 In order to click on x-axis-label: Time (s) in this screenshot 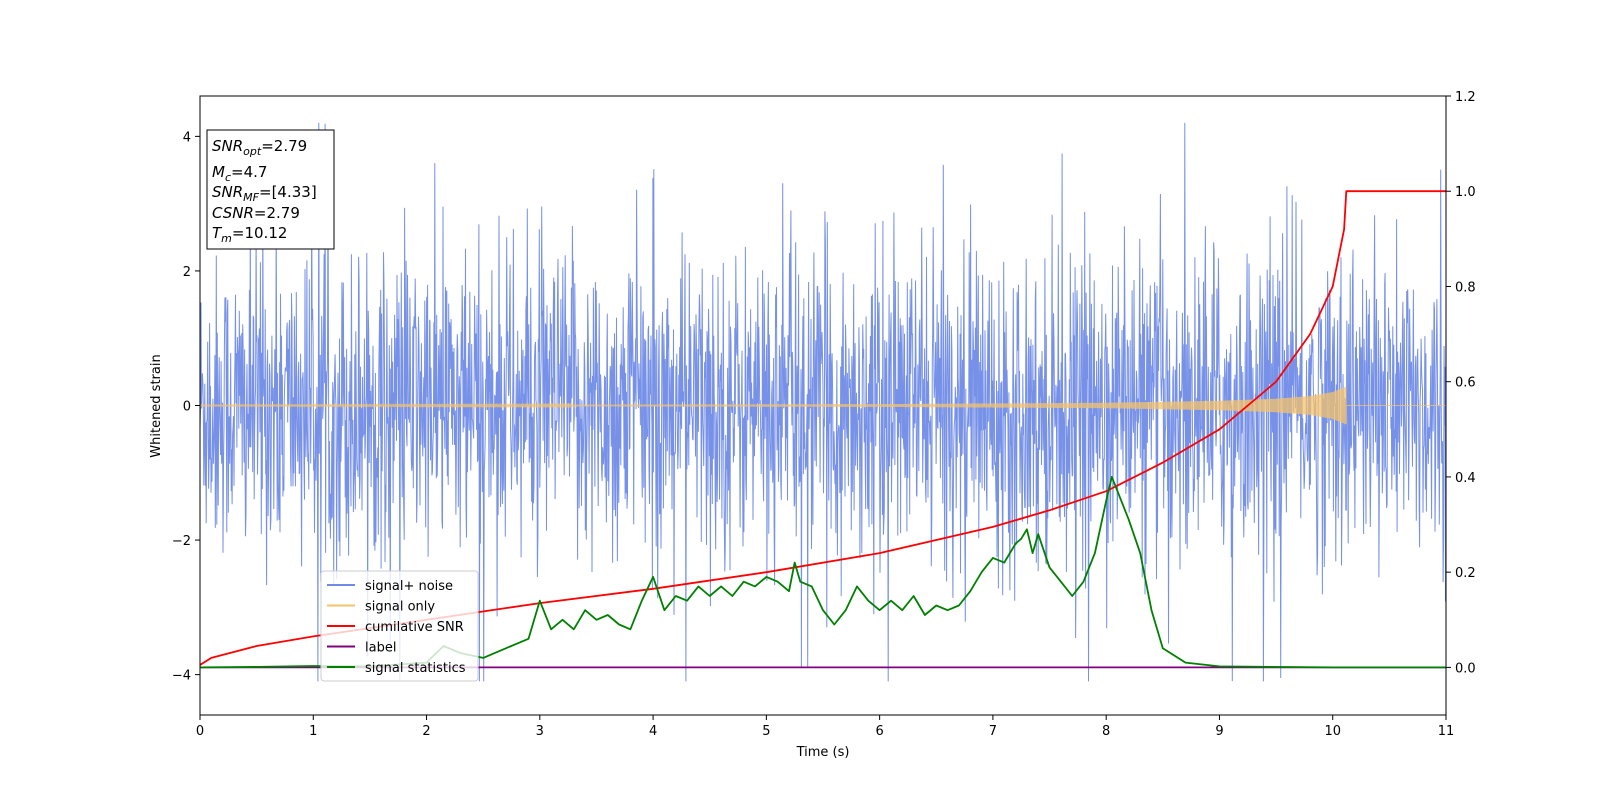, I will do `click(823, 752)`.